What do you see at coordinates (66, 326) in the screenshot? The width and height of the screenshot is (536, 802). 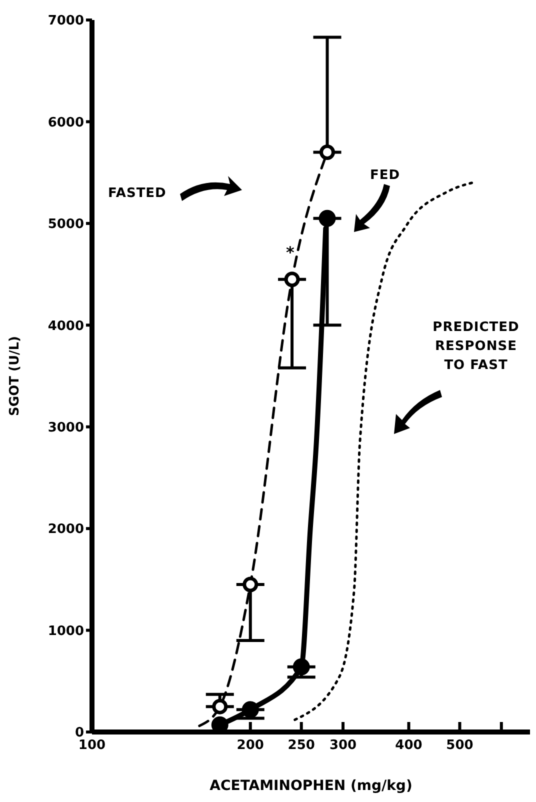 I see `y-tick-label: 4000` at bounding box center [66, 326].